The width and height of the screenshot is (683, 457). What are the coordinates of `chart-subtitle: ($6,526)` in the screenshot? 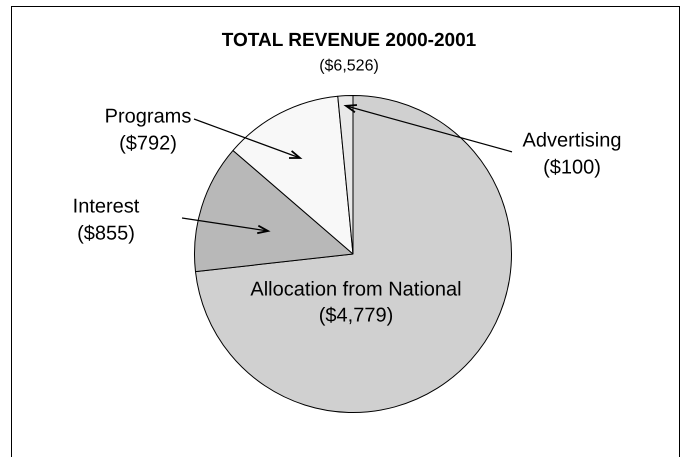 It's located at (349, 65).